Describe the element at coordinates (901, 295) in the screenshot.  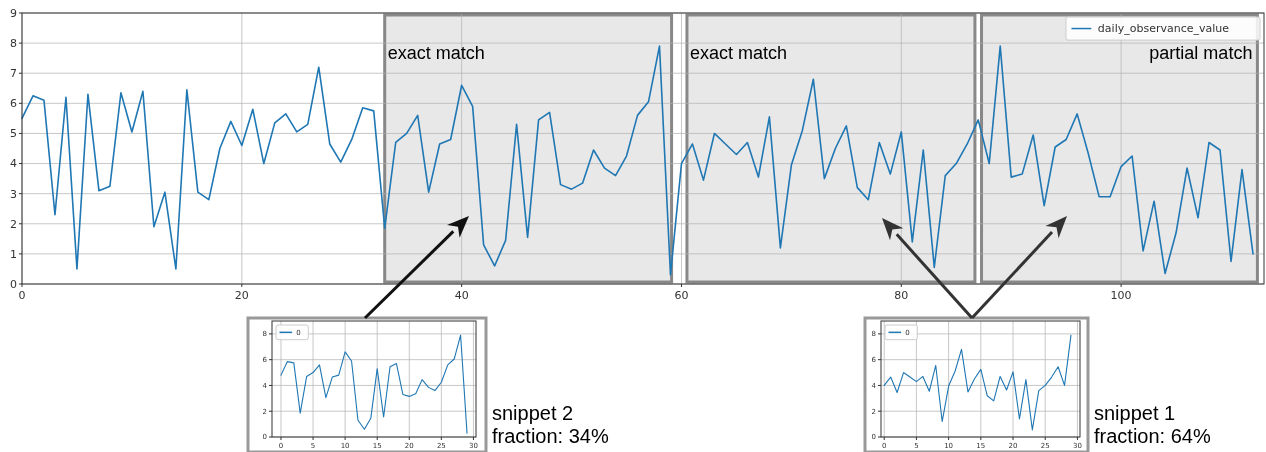
I see `x-tick-label: 80` at that location.